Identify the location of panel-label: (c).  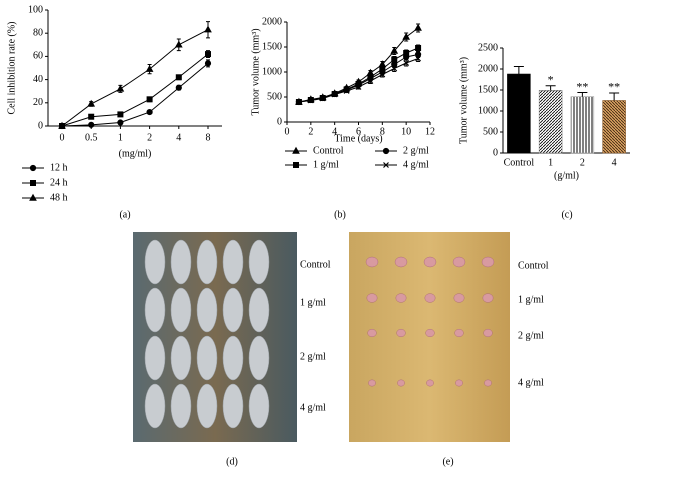
(566, 214).